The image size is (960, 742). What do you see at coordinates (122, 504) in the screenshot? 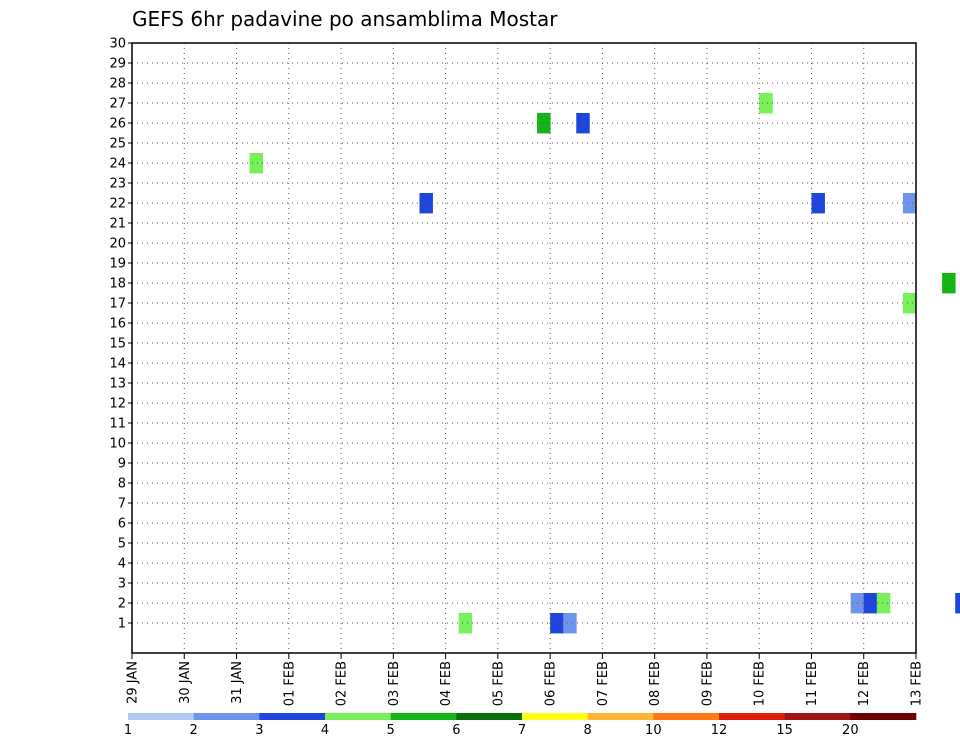
I see `y-tick-label: 7` at bounding box center [122, 504].